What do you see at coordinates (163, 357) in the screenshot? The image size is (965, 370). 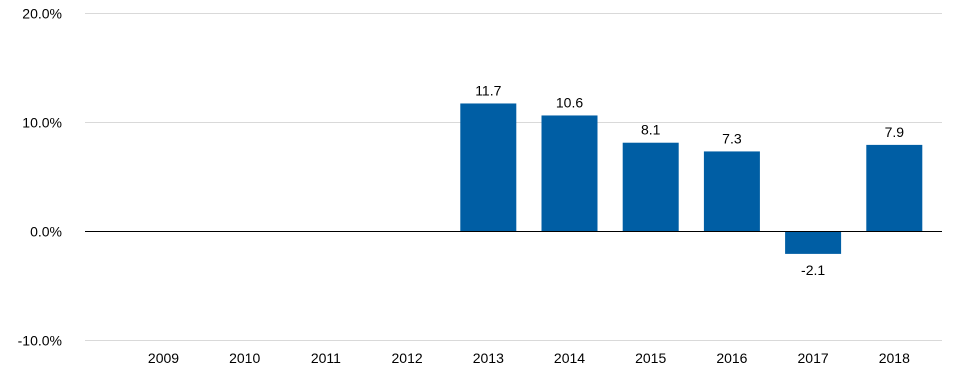 I see `x-tick-label: 2009` at bounding box center [163, 357].